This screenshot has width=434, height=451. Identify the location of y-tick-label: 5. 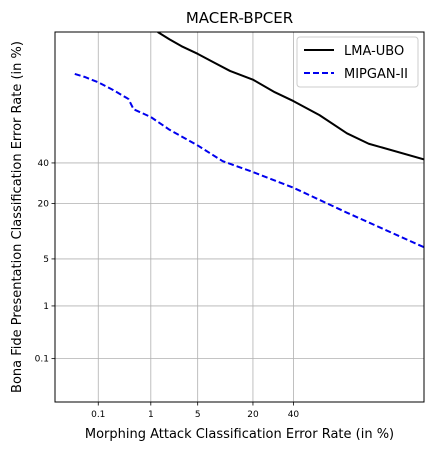
(46, 260).